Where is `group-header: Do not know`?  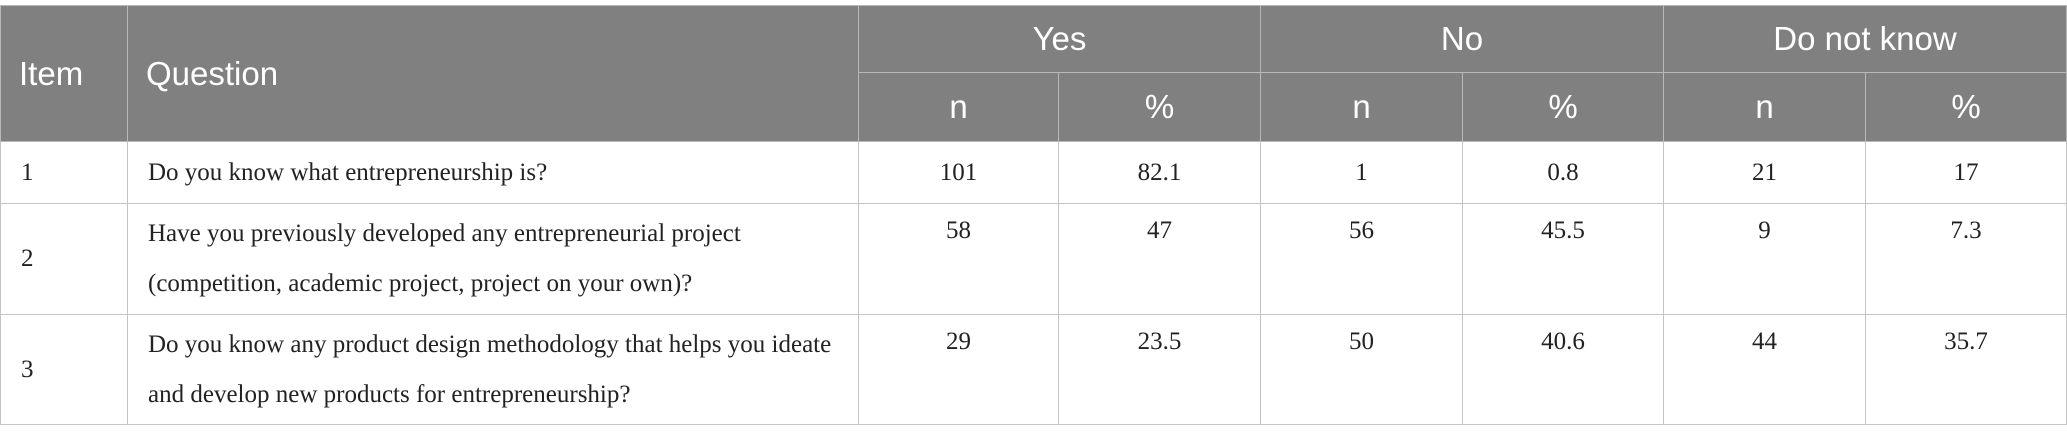 group-header: Do not know is located at coordinates (1865, 39).